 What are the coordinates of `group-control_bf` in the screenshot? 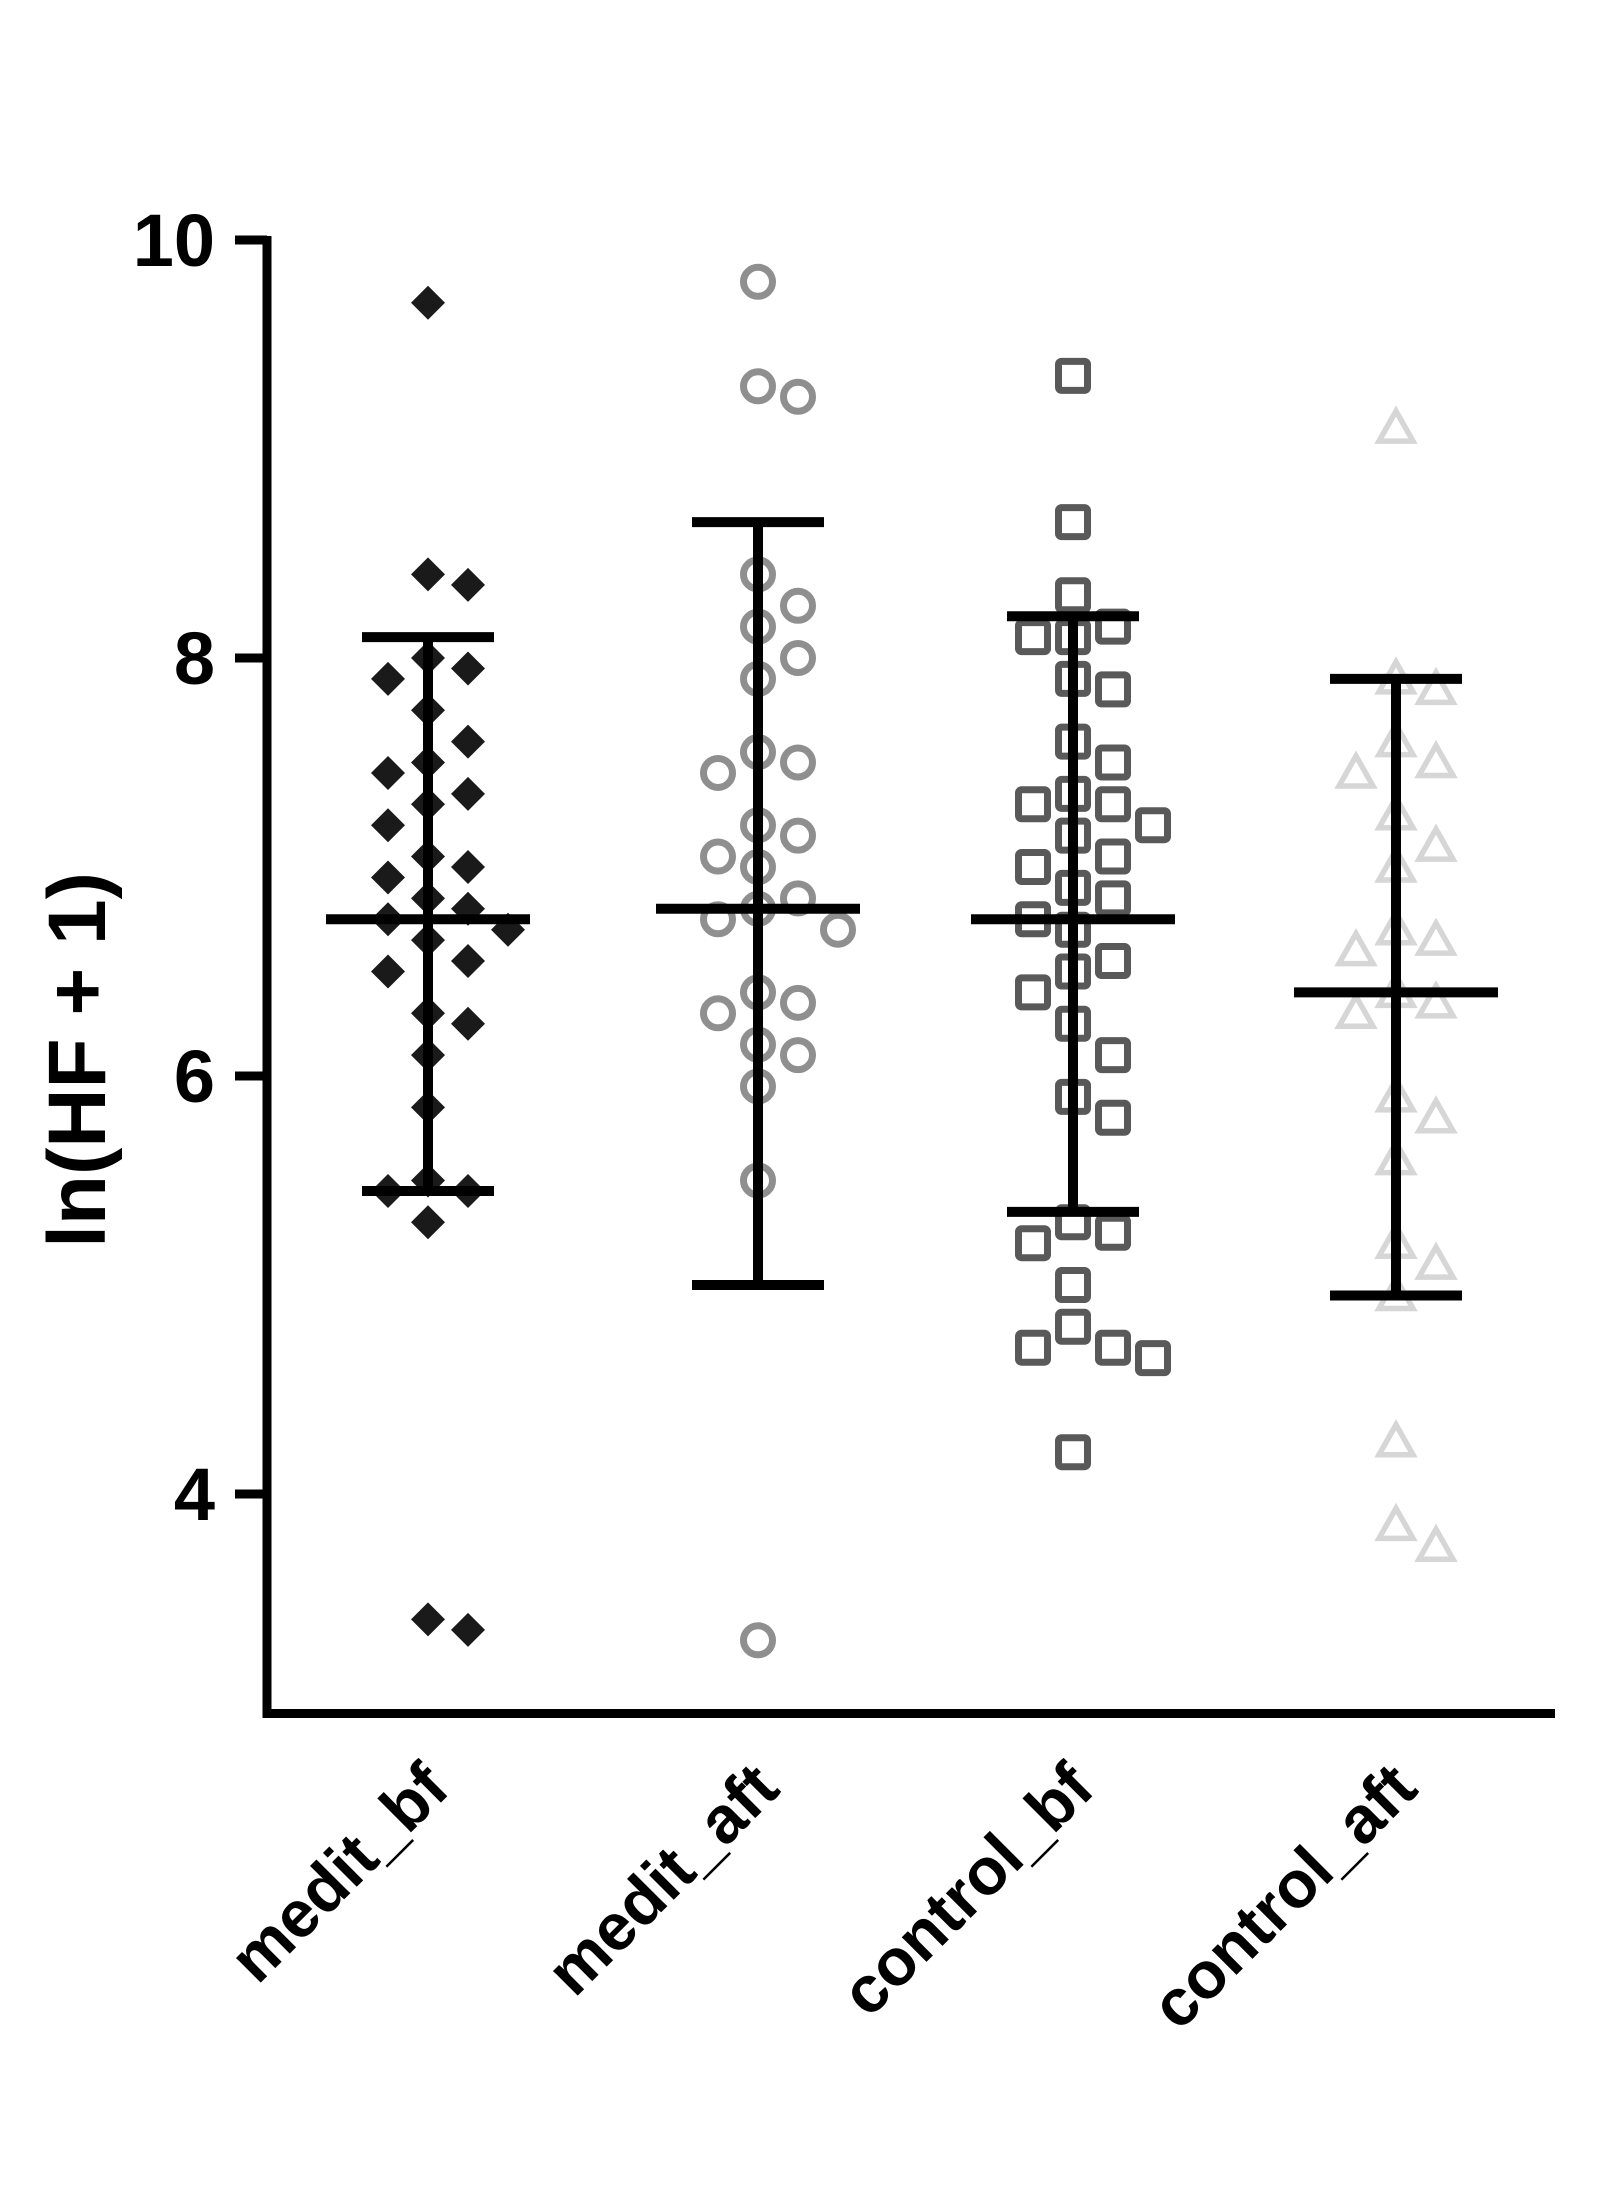 It's located at (1093, 914).